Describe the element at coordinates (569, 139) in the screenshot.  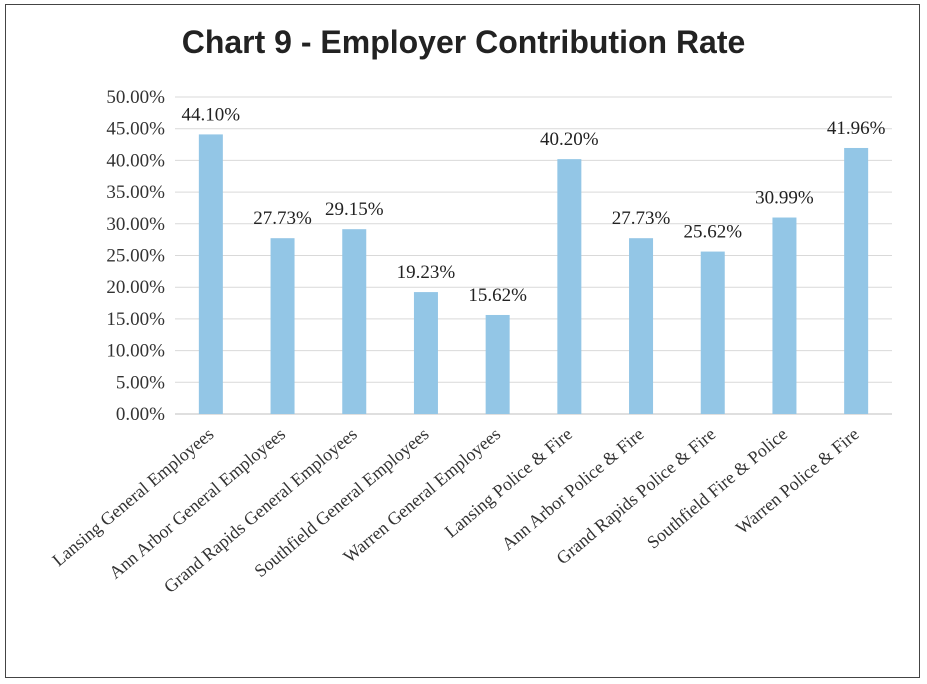
I see `data-label: 40.20%` at that location.